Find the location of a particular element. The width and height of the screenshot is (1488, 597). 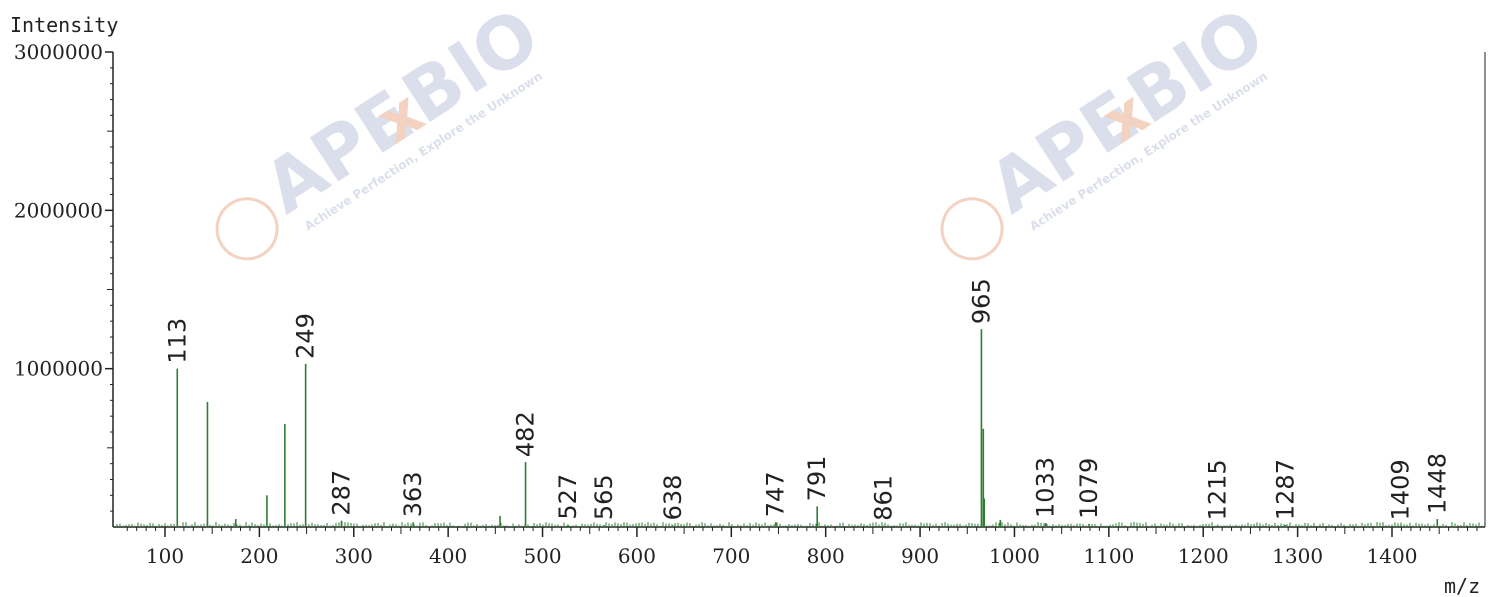

peak-label: 747 is located at coordinates (776, 494).